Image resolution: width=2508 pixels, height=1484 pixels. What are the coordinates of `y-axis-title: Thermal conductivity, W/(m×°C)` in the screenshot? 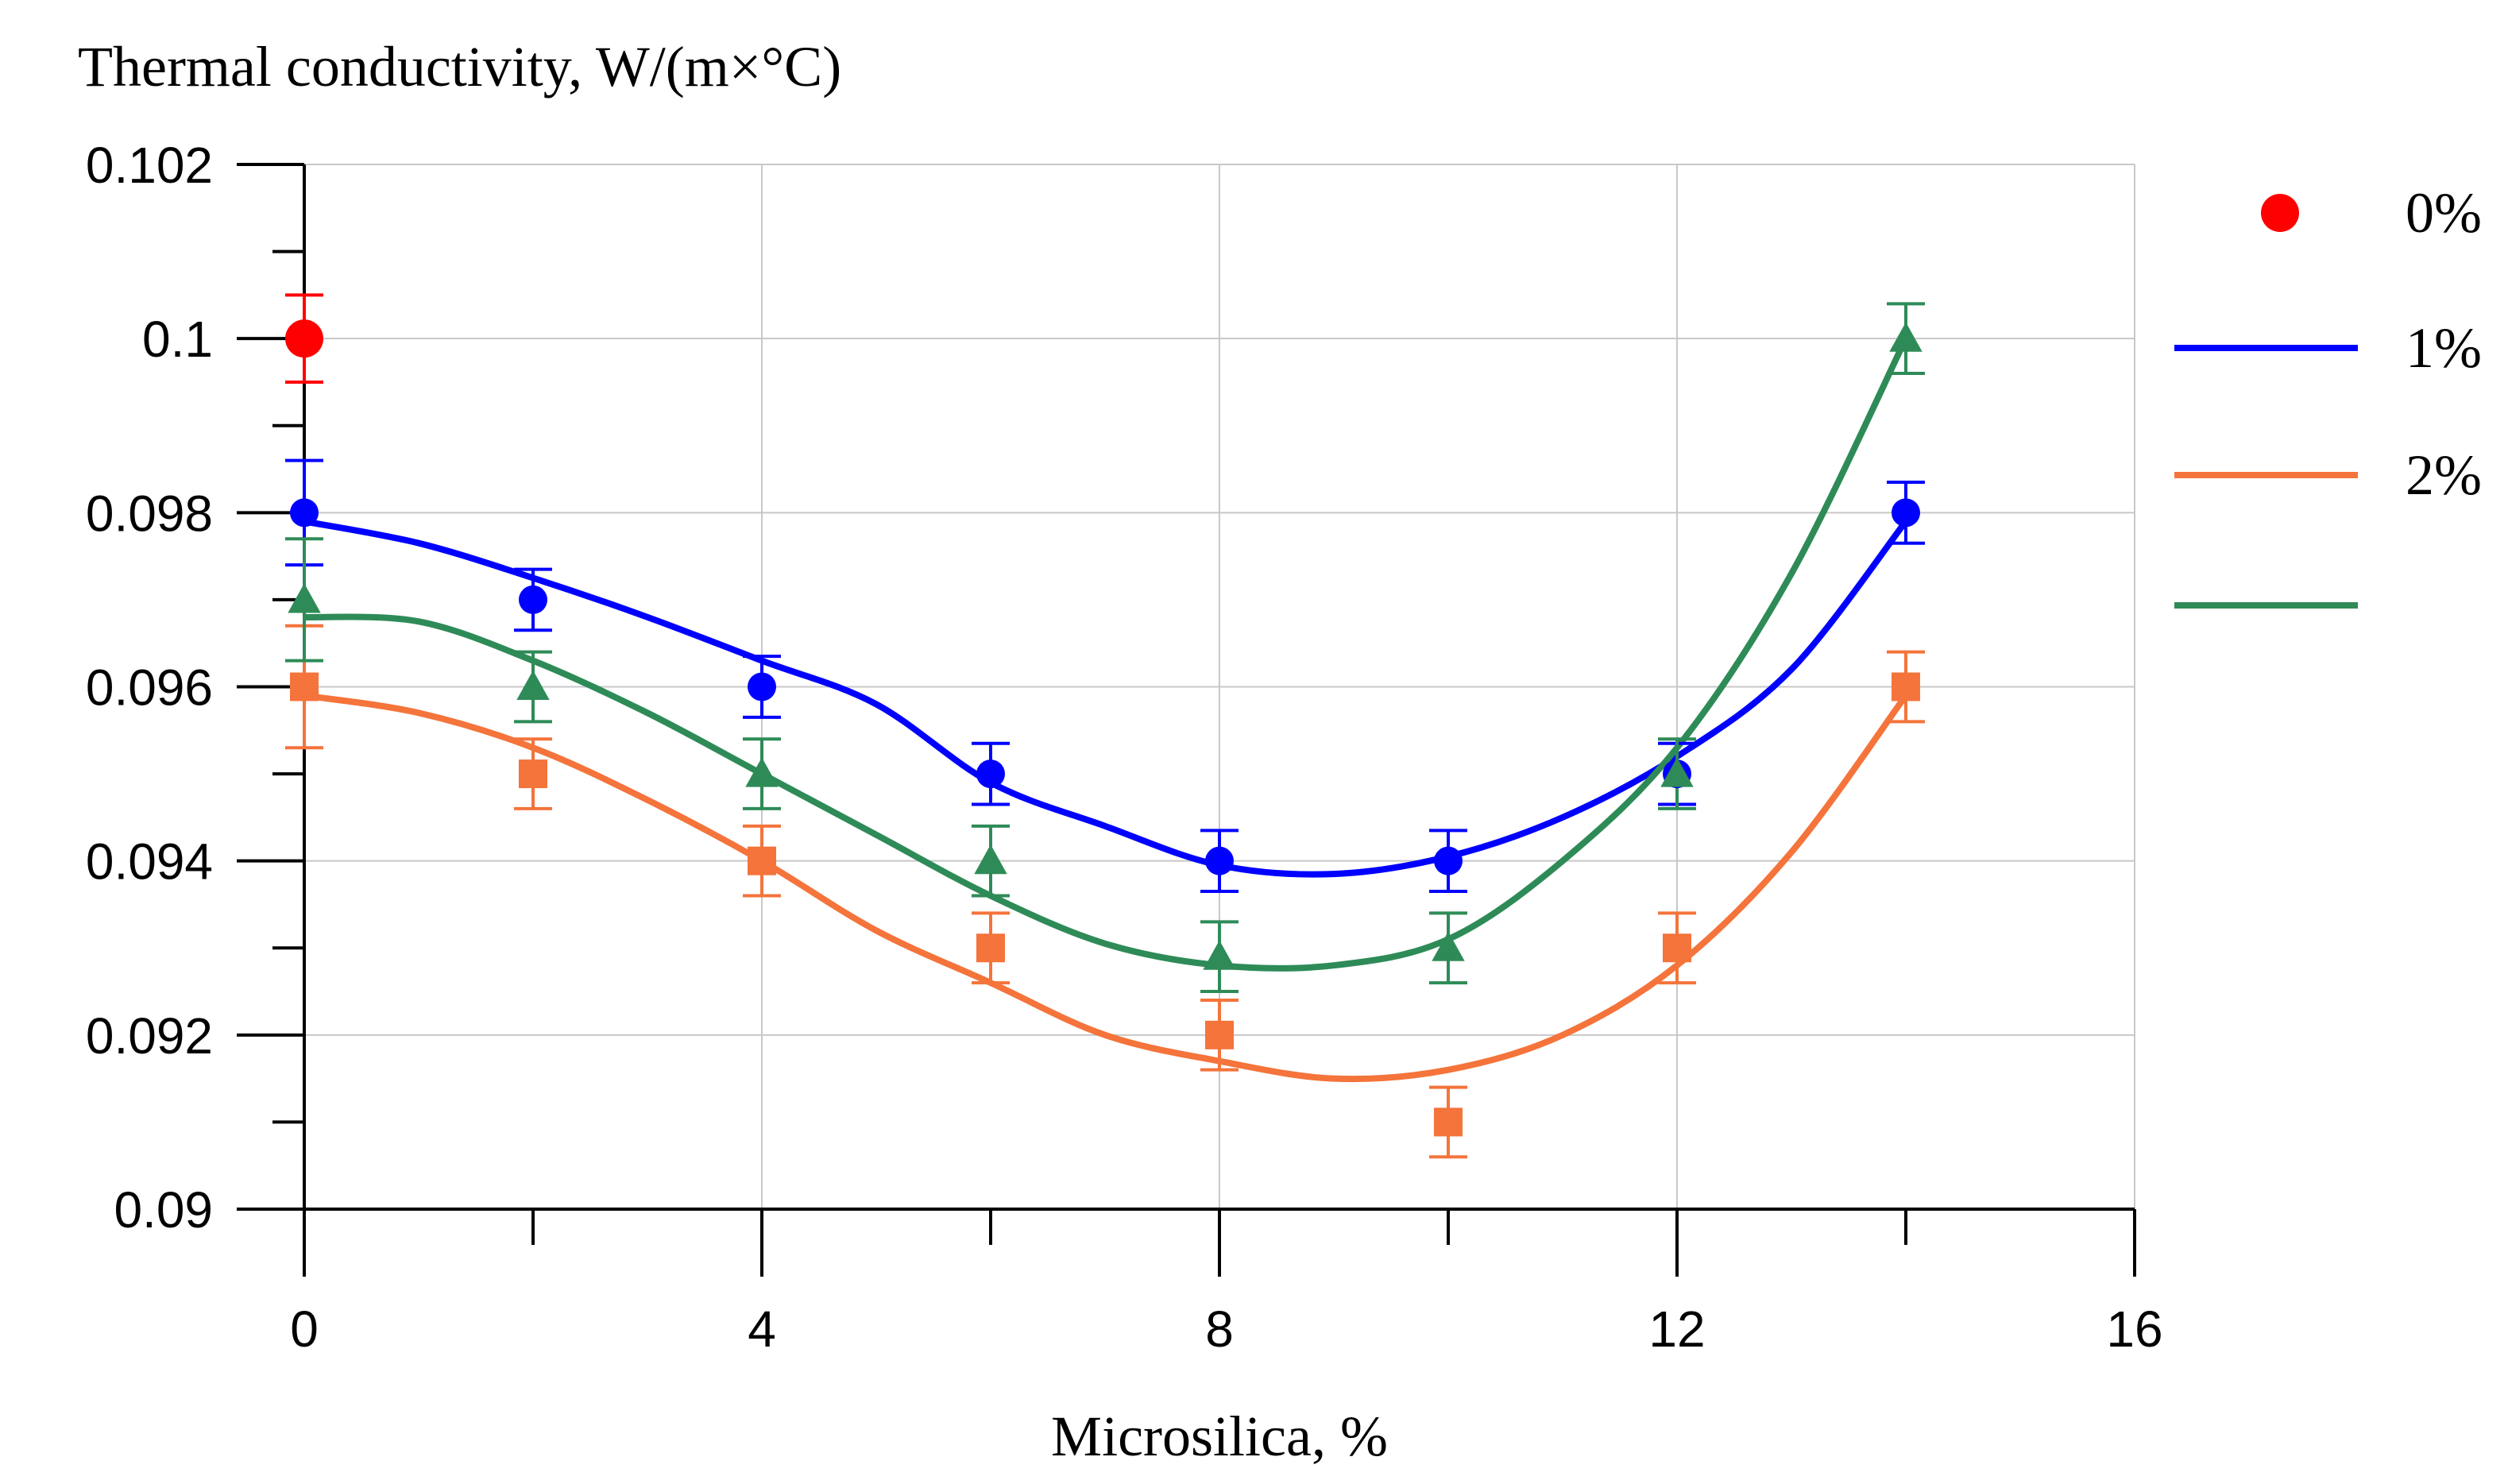 It's located at (459, 67).